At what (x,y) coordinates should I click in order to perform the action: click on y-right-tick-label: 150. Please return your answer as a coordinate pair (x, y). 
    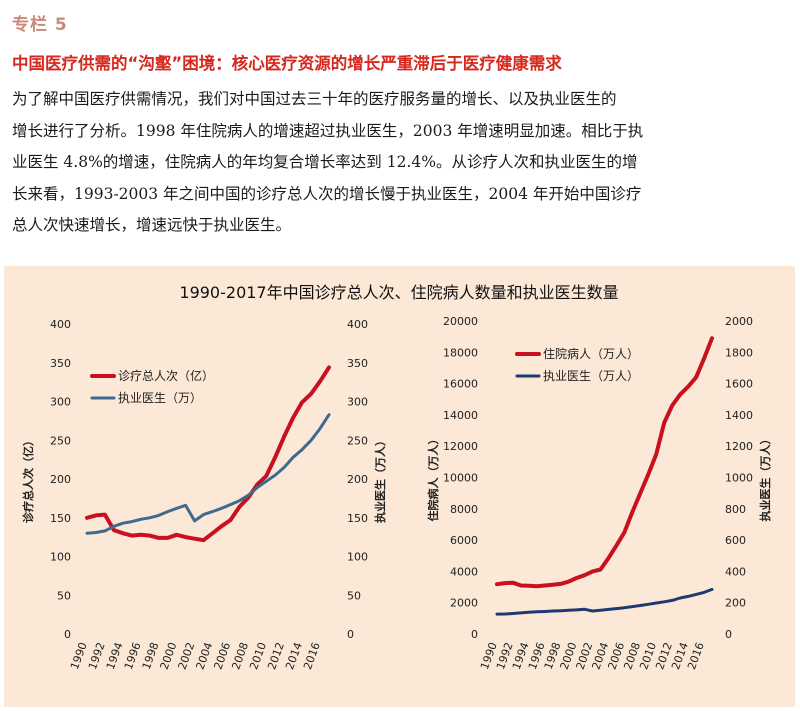
    Looking at the image, I should click on (357, 518).